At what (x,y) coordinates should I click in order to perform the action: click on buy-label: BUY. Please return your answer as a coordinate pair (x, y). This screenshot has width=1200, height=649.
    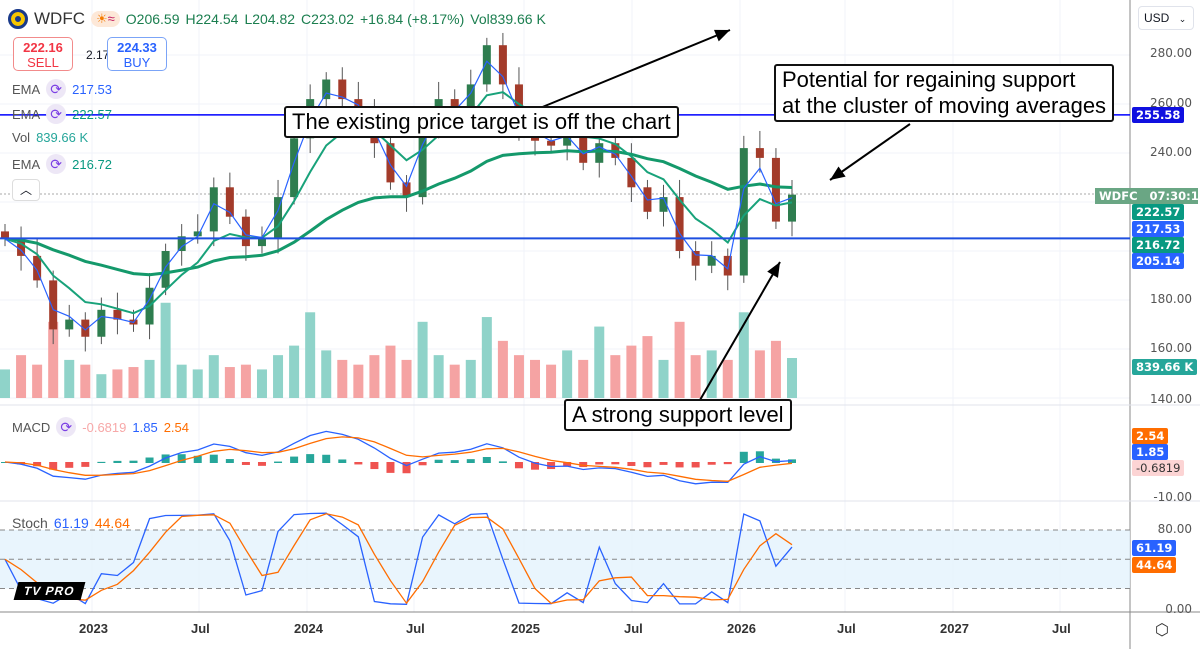
    Looking at the image, I should click on (137, 62).